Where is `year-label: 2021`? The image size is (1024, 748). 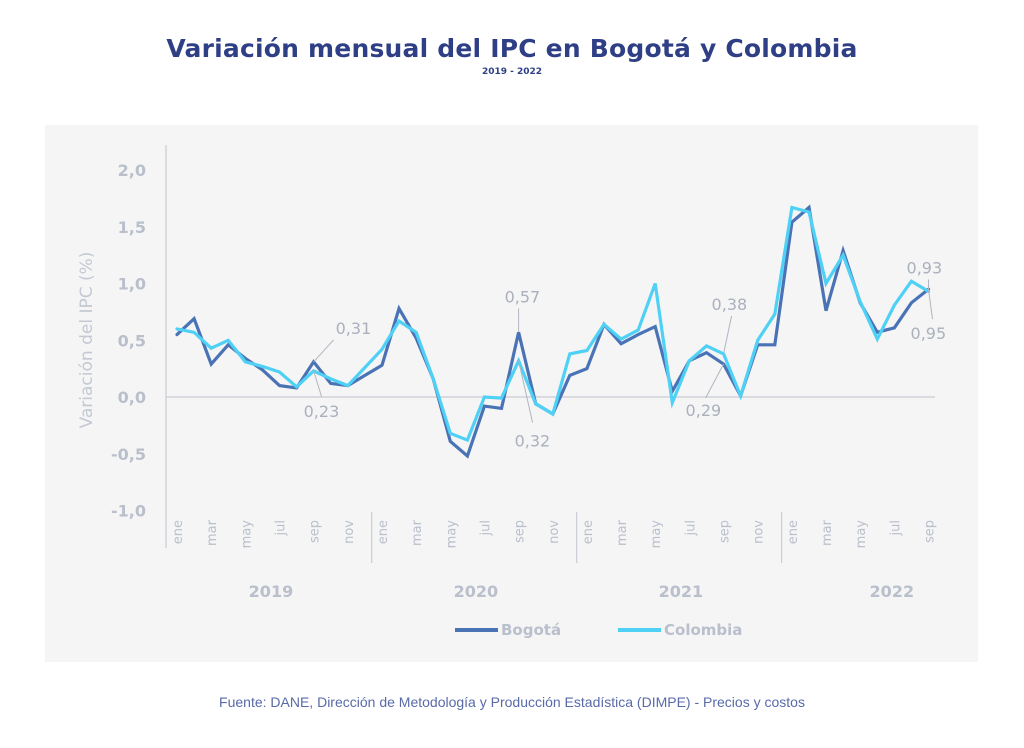 year-label: 2021 is located at coordinates (681, 591).